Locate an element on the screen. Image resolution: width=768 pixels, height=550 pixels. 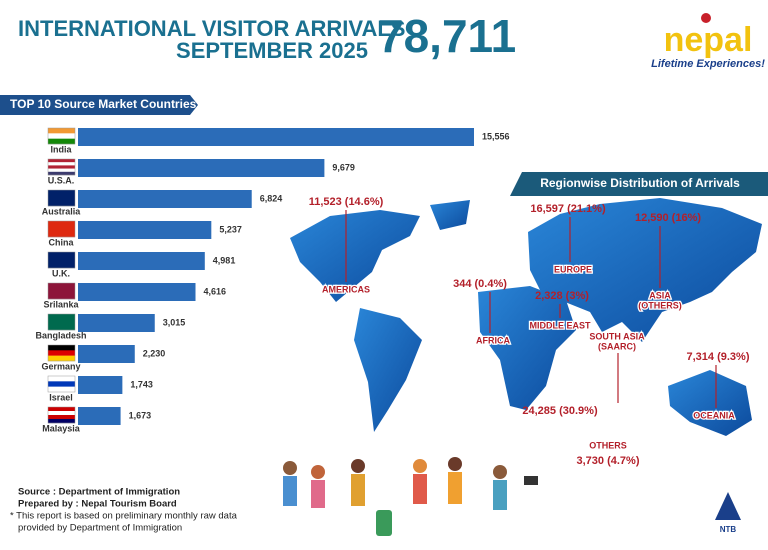
region-name: SOUTH ASIA is located at coordinates (617, 336).